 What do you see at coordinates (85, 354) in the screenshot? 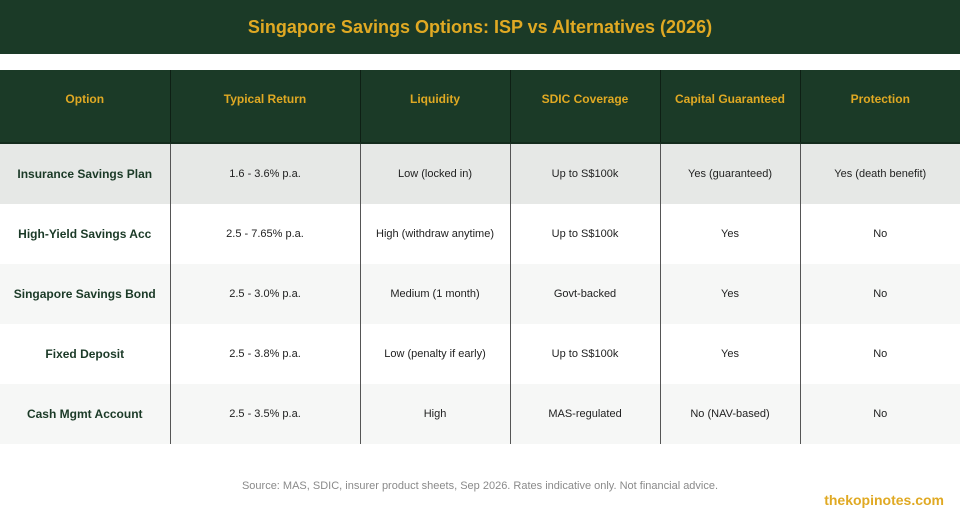
I see `option-cell: Fixed Deposit` at bounding box center [85, 354].